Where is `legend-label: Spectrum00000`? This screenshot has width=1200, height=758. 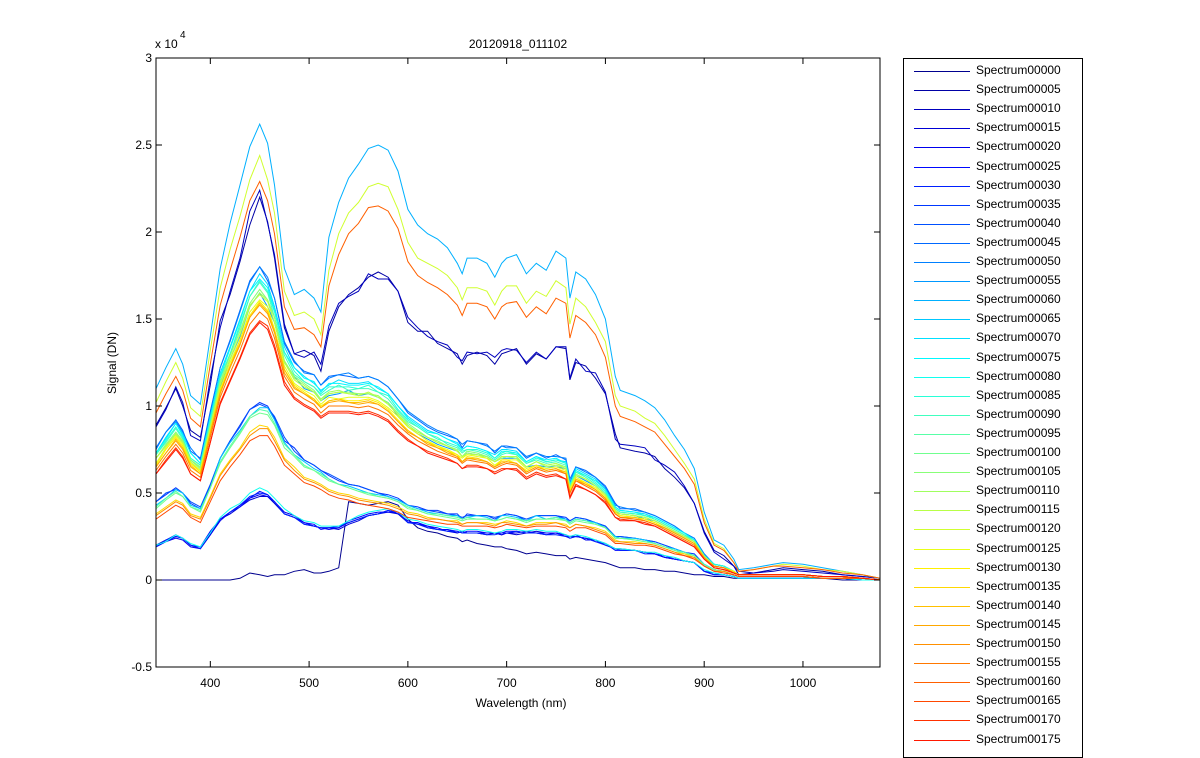 legend-label: Spectrum00000 is located at coordinates (1018, 70).